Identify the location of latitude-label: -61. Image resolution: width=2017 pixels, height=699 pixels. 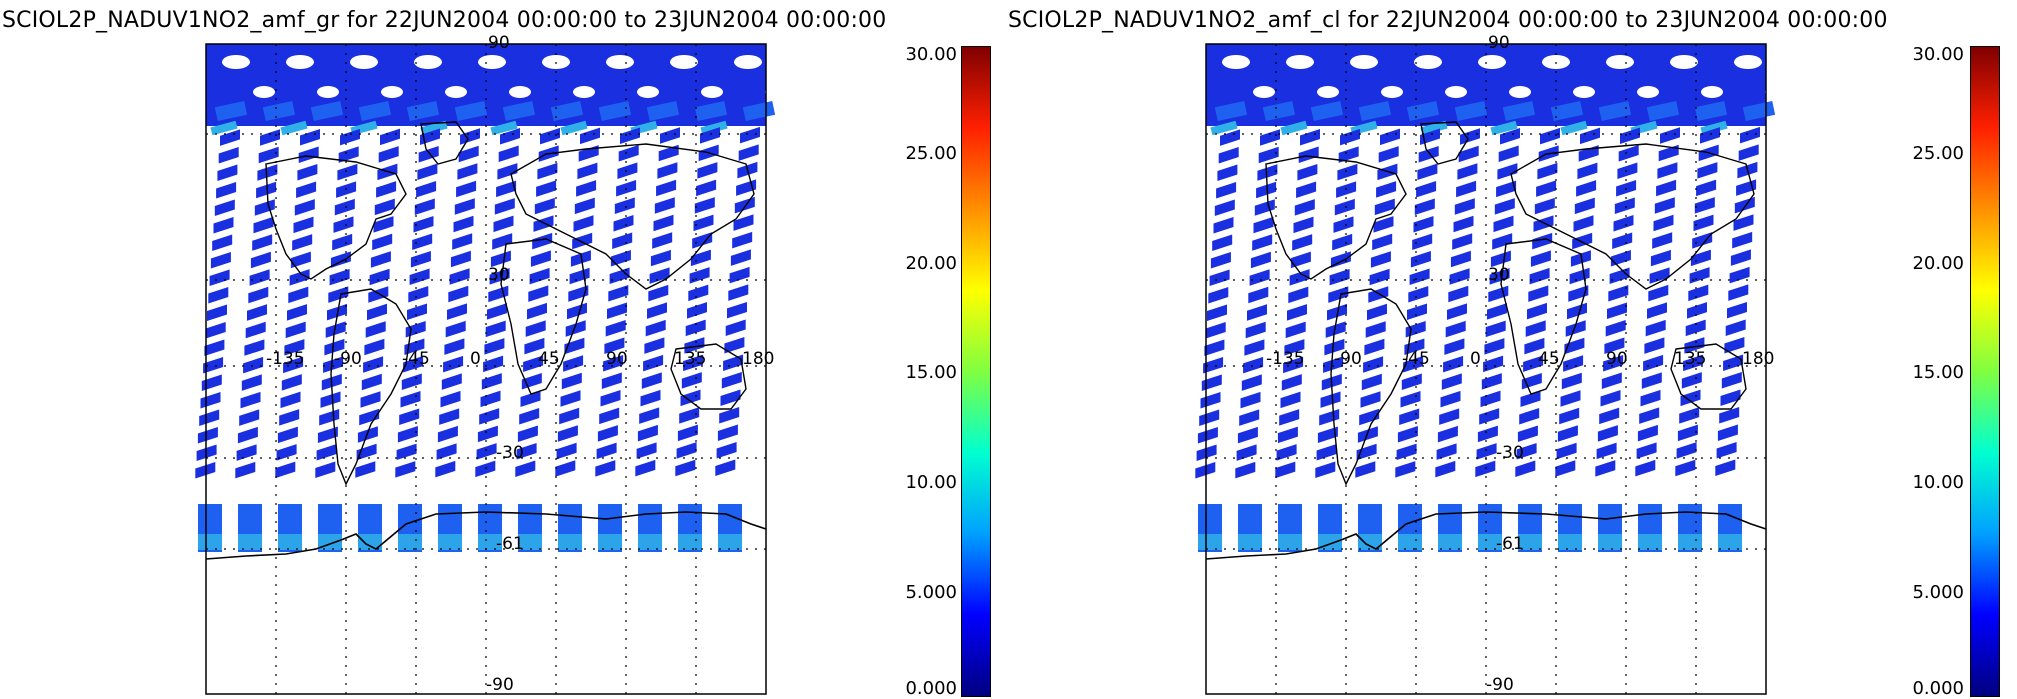
(1510, 544).